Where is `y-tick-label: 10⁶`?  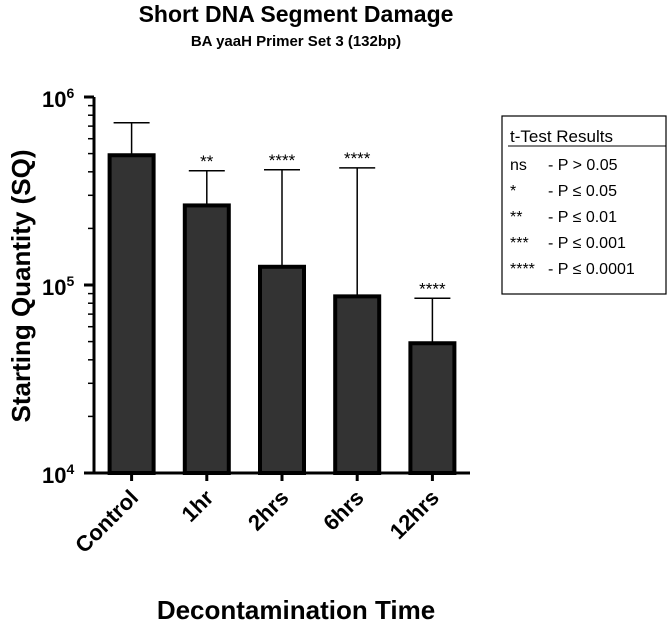 y-tick-label: 10⁶ is located at coordinates (58, 98).